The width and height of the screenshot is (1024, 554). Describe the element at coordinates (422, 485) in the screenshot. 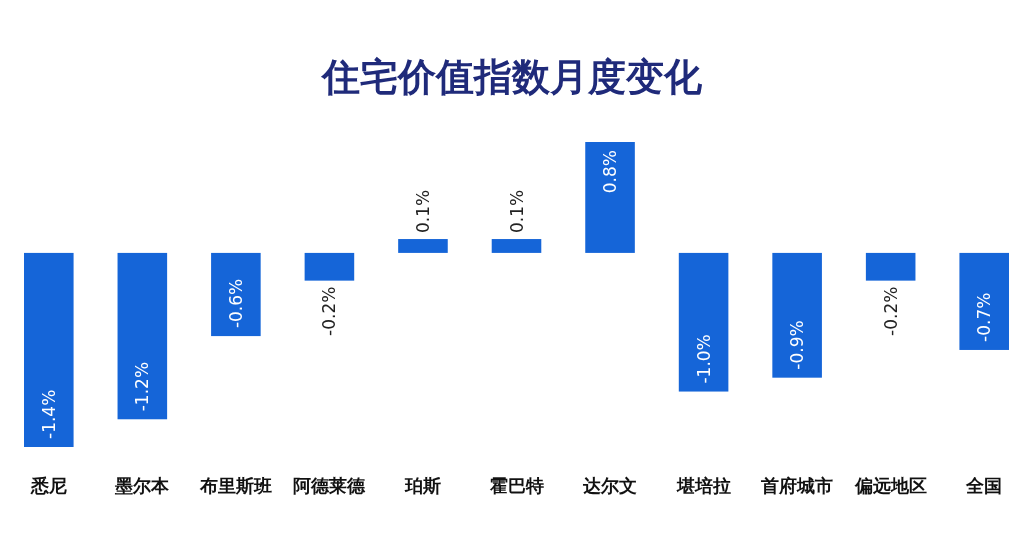

I see `x-tick-label: 珀斯` at that location.